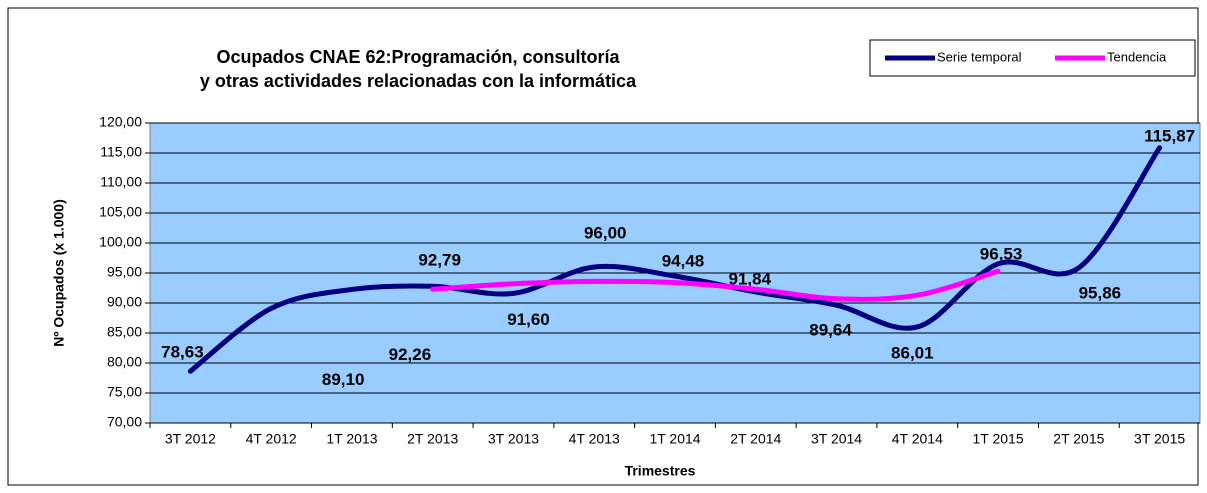 The image size is (1207, 493). What do you see at coordinates (830, 330) in the screenshot?
I see `data-label: 89,64` at bounding box center [830, 330].